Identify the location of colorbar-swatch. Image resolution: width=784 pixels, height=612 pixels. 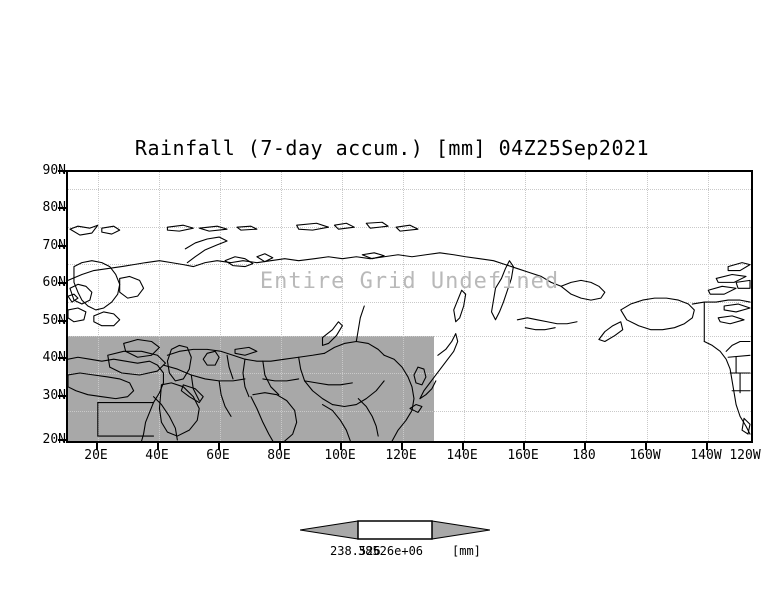
(395, 530).